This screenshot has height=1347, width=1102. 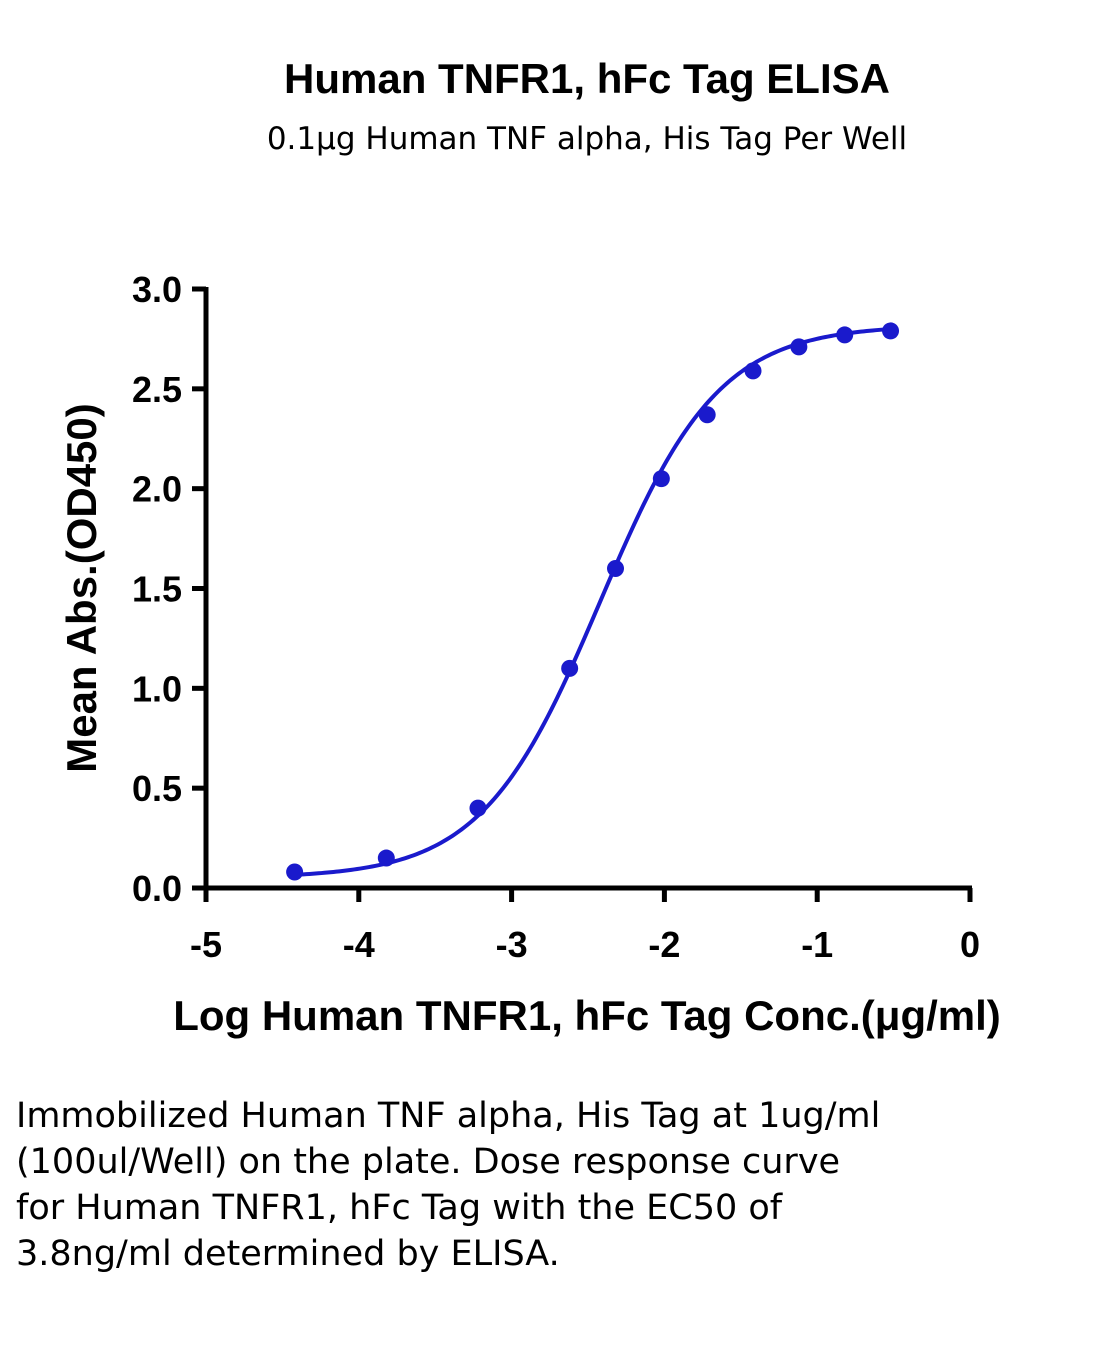 I want to click on y-tick-label: 0.0, so click(x=157, y=888).